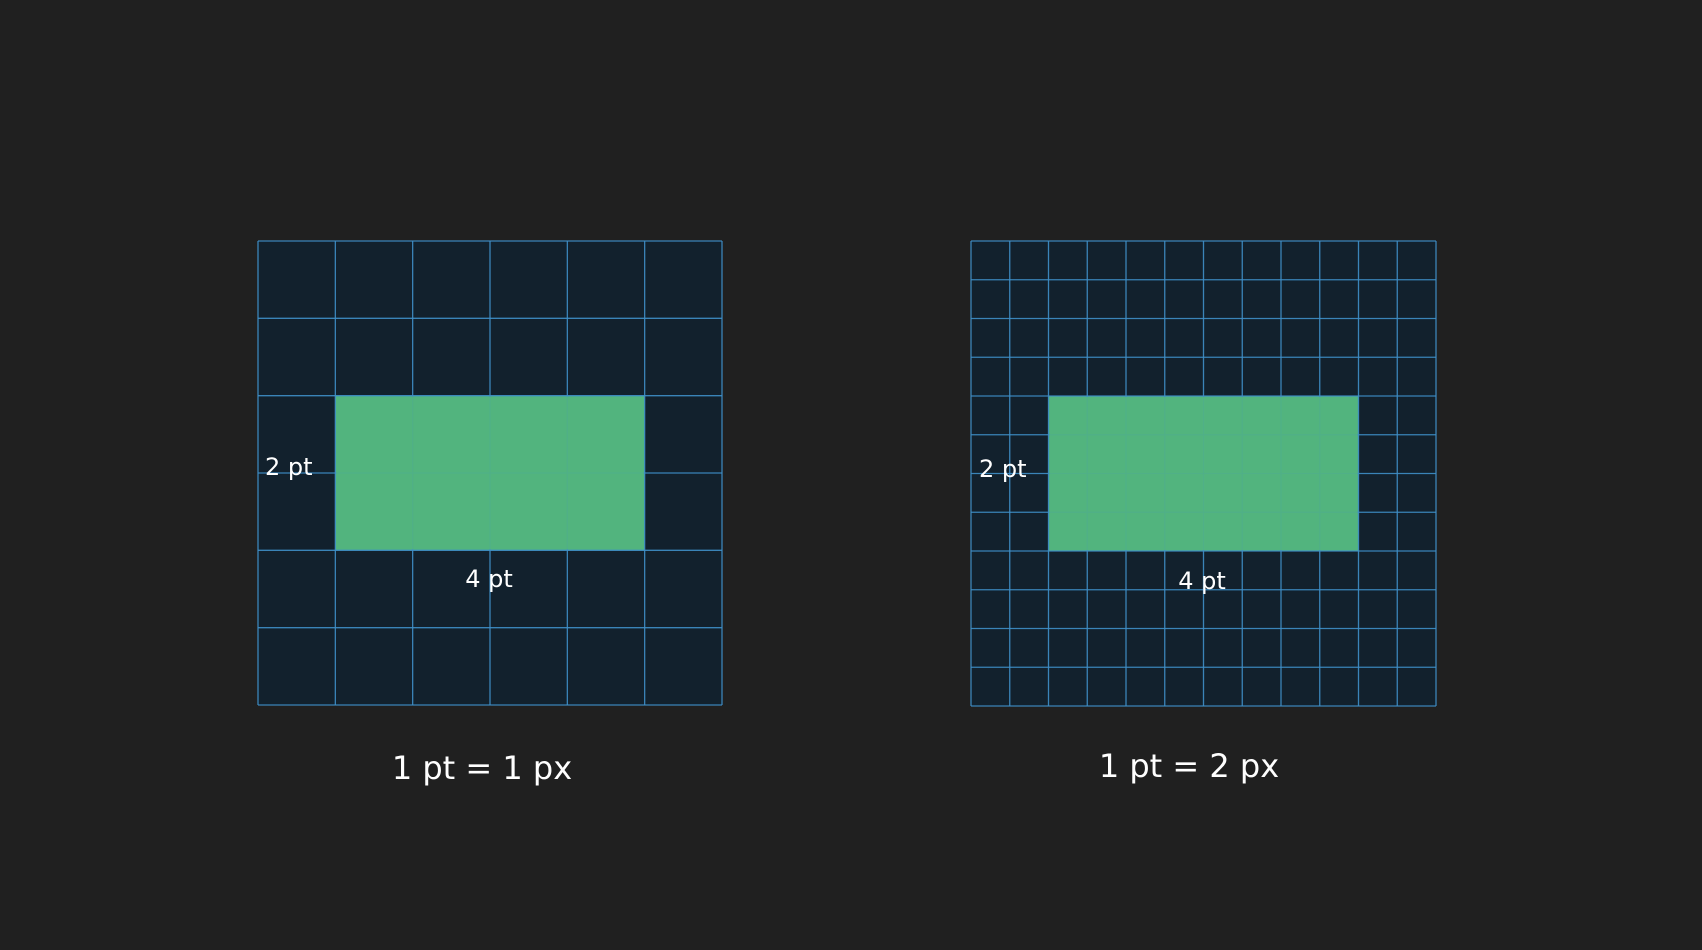 The width and height of the screenshot is (1702, 950). I want to click on height-label-right: 2 pt, so click(1003, 469).